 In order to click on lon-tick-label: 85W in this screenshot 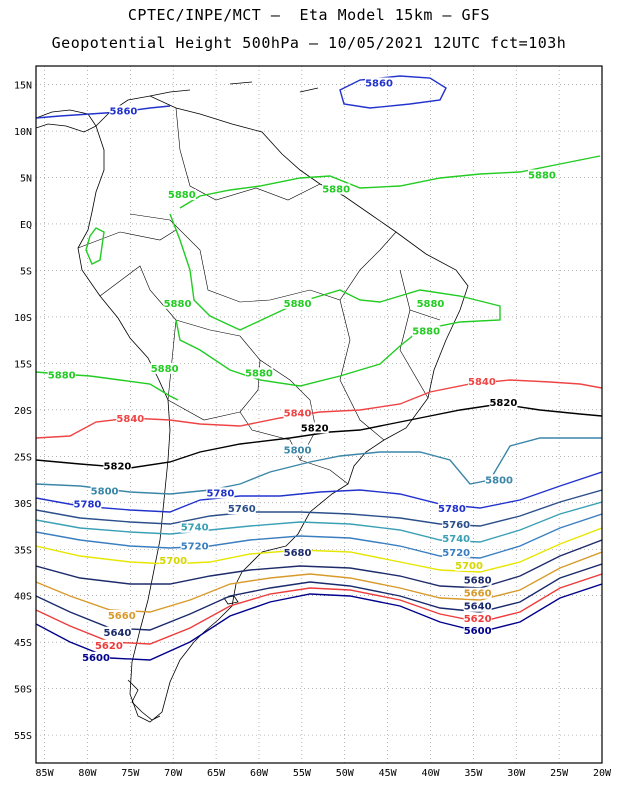, I will do `click(45, 773)`.